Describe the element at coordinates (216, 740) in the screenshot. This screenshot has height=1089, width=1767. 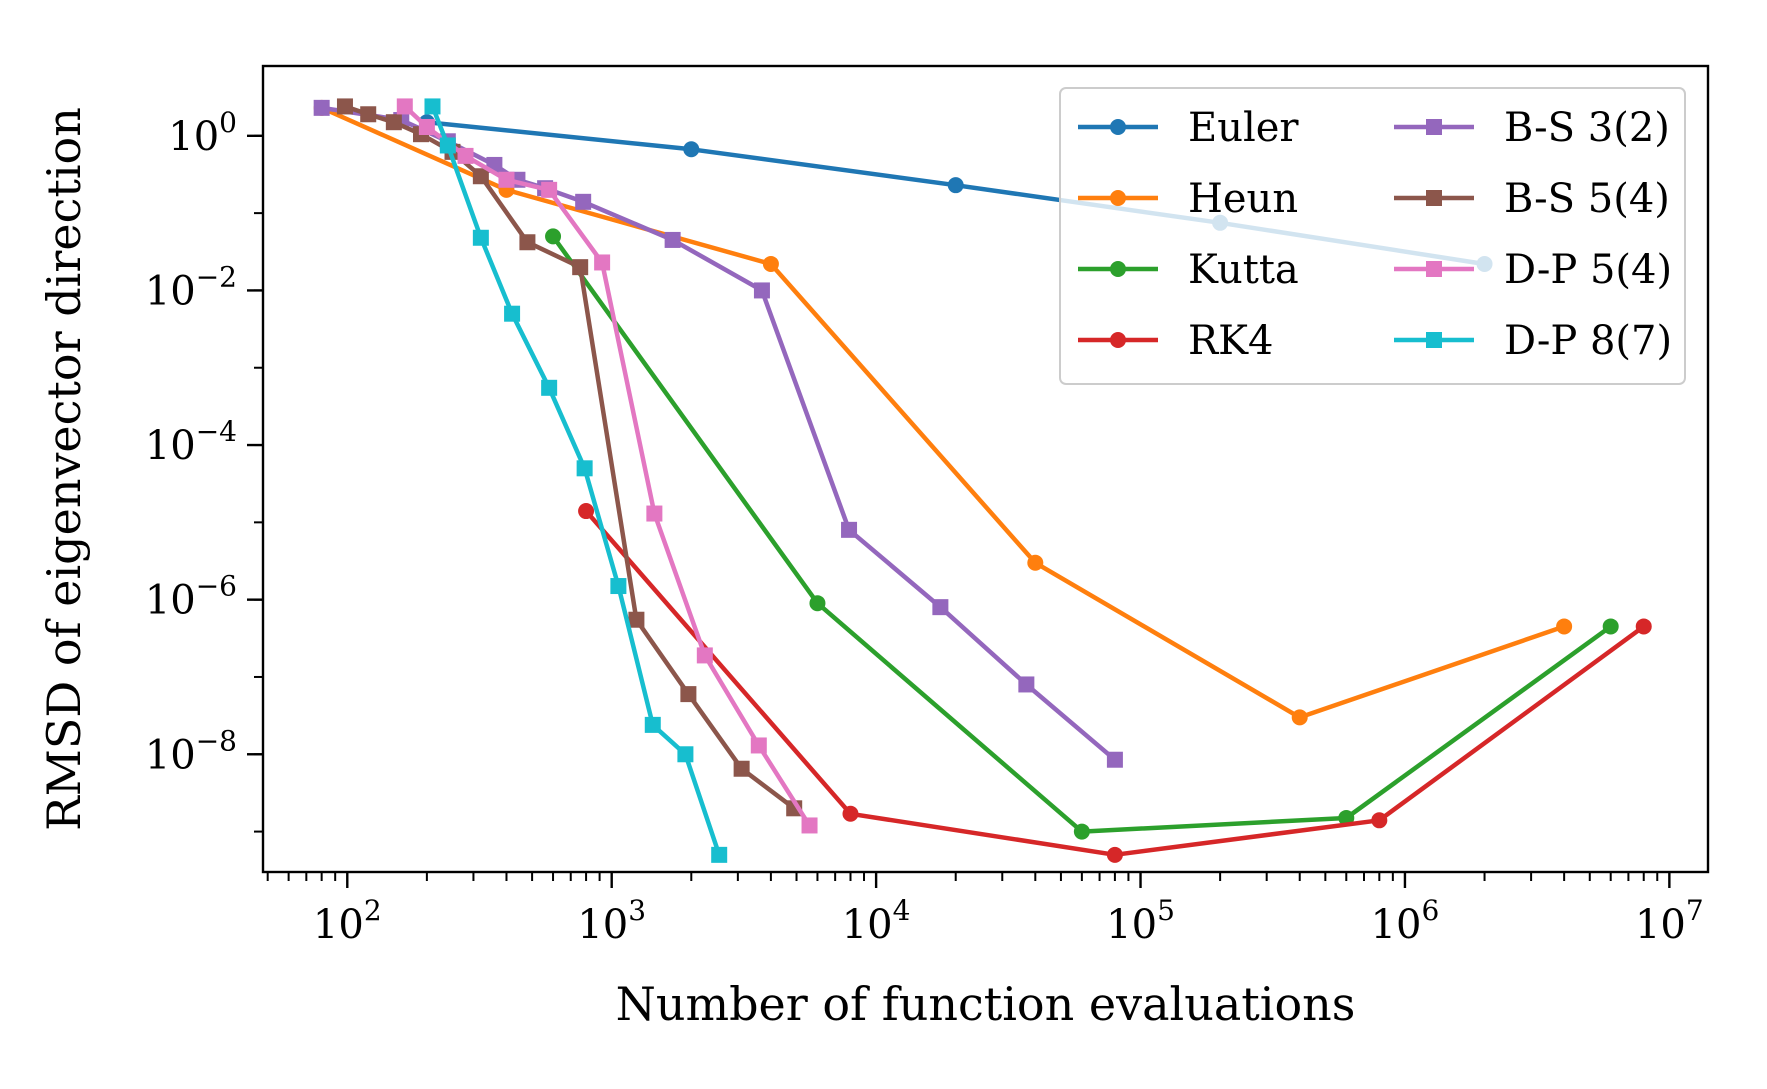
I see `tick-exponent: −8` at that location.